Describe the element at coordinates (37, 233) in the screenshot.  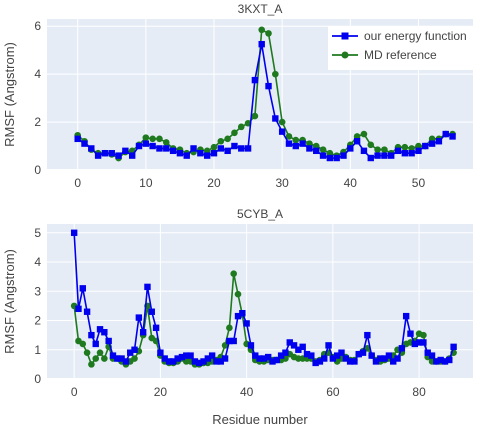
I see `y-tick-label: 5` at that location.